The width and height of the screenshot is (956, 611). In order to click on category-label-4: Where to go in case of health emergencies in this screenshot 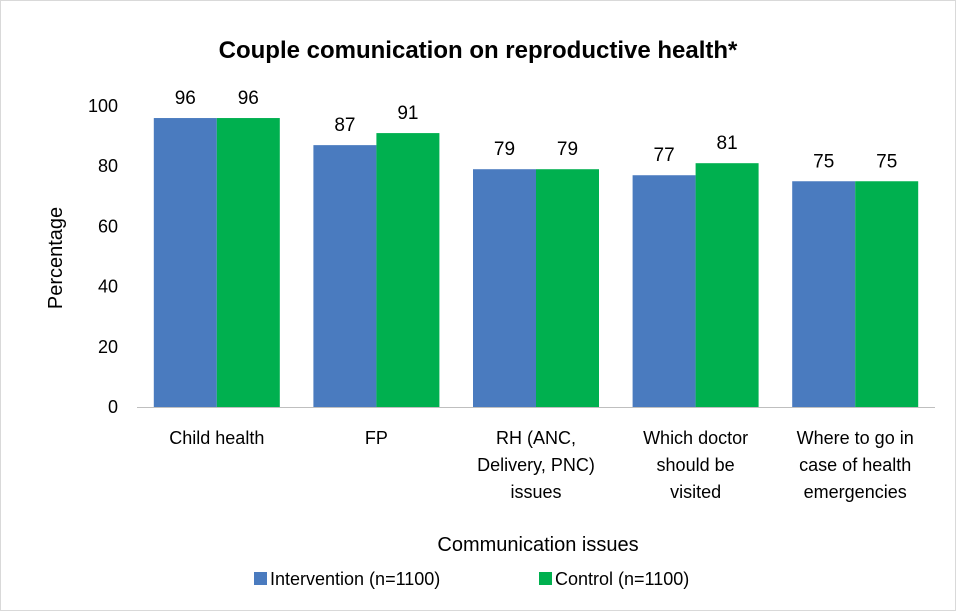, I will do `click(855, 465)`.